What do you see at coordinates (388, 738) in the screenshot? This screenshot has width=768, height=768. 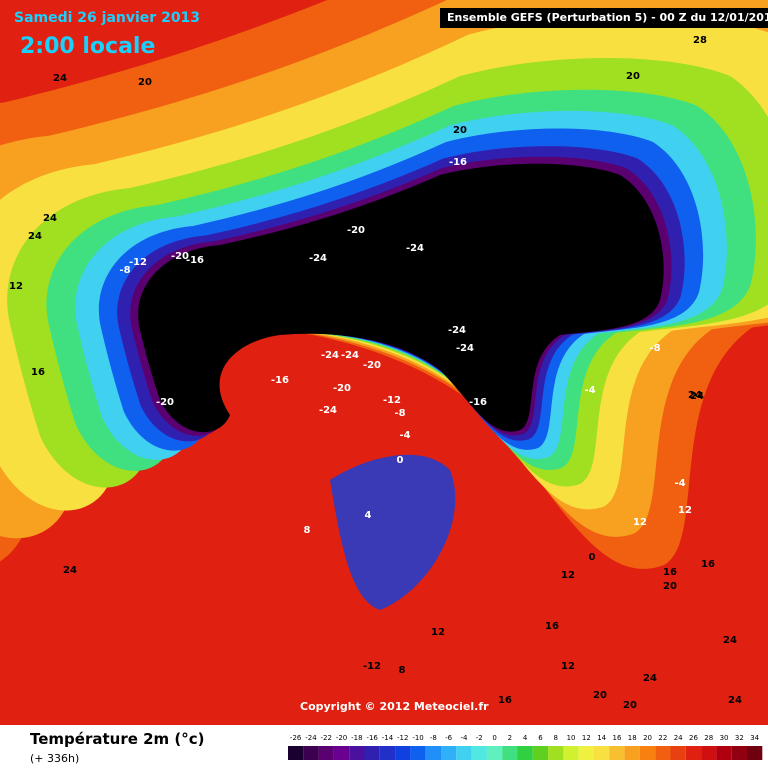 I see `colorbar-label: -14` at bounding box center [388, 738].